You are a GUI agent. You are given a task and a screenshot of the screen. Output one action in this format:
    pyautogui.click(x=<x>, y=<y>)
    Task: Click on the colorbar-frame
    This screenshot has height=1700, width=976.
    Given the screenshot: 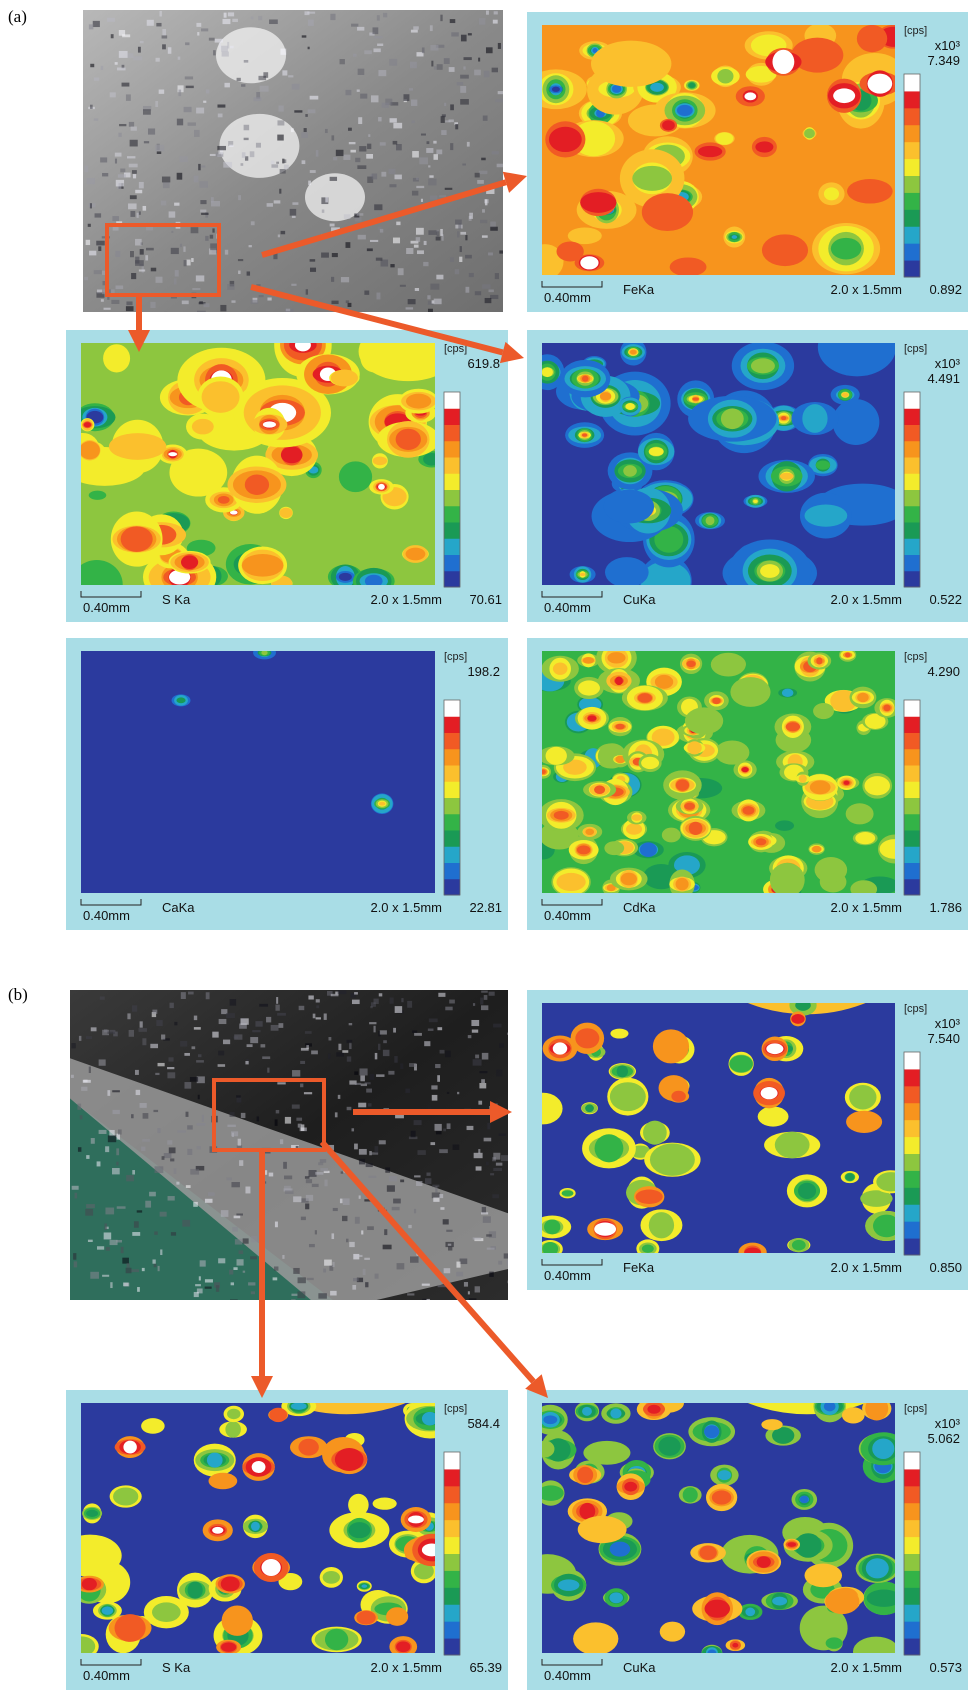 What is the action you would take?
    pyautogui.click(x=912, y=797)
    